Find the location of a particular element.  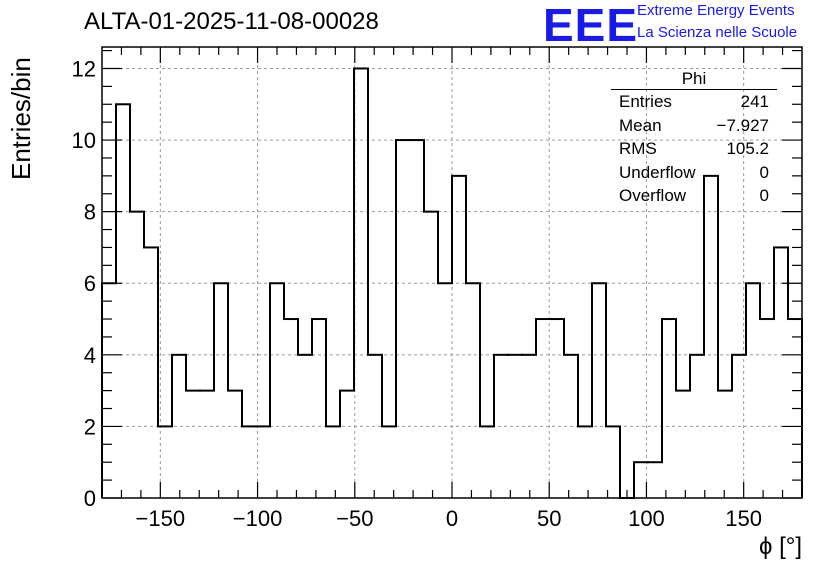

y-tick-label: 0 is located at coordinates (90, 498).